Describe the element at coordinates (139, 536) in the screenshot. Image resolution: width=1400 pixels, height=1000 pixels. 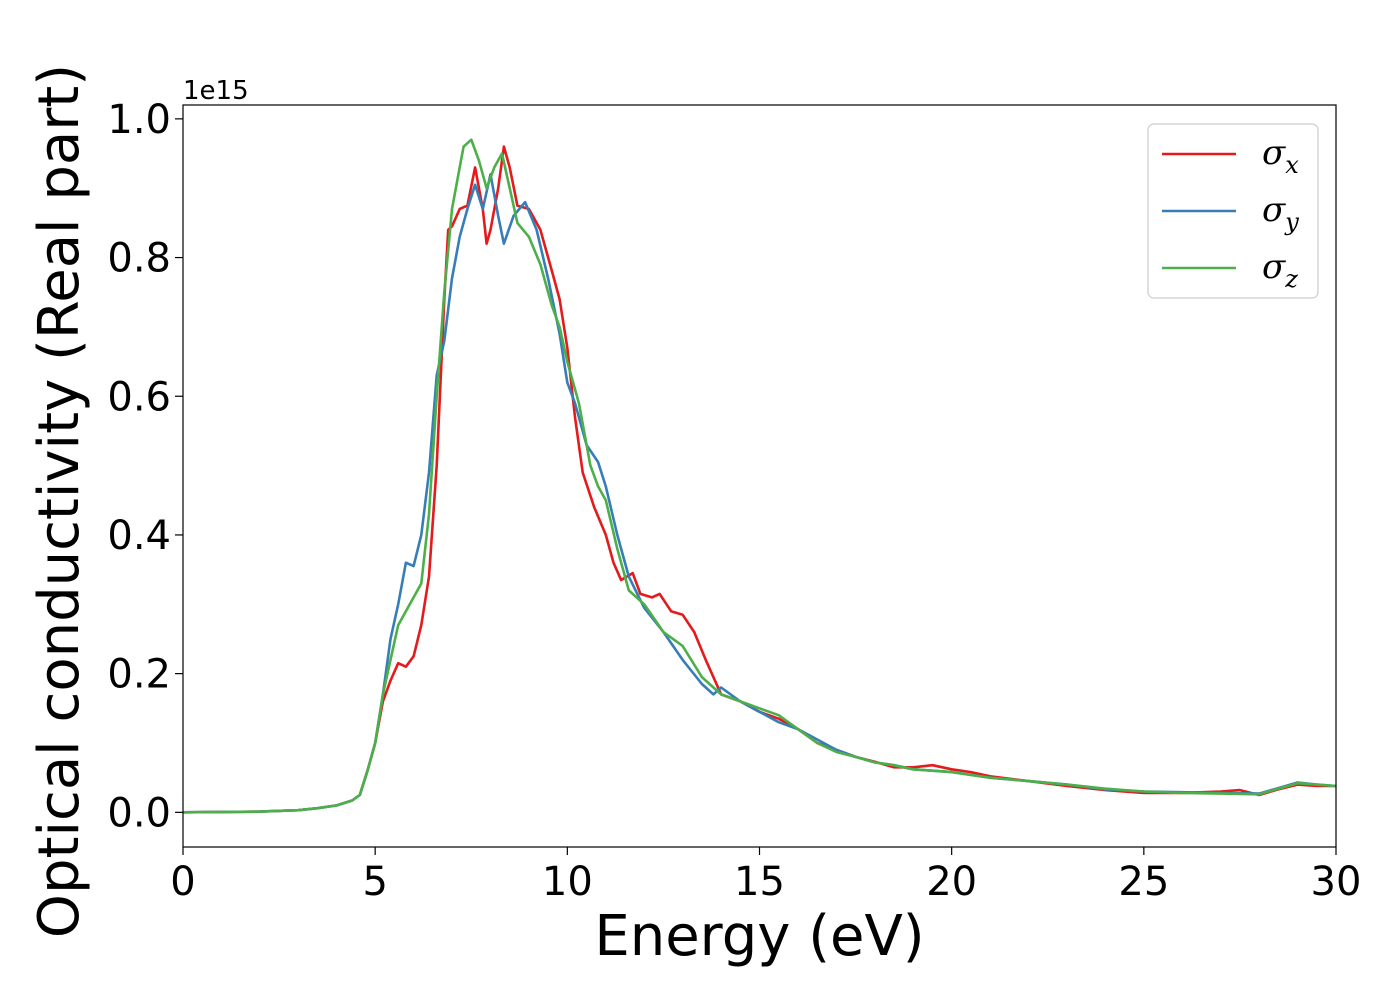
I see `y-tick-label: 0.4` at that location.